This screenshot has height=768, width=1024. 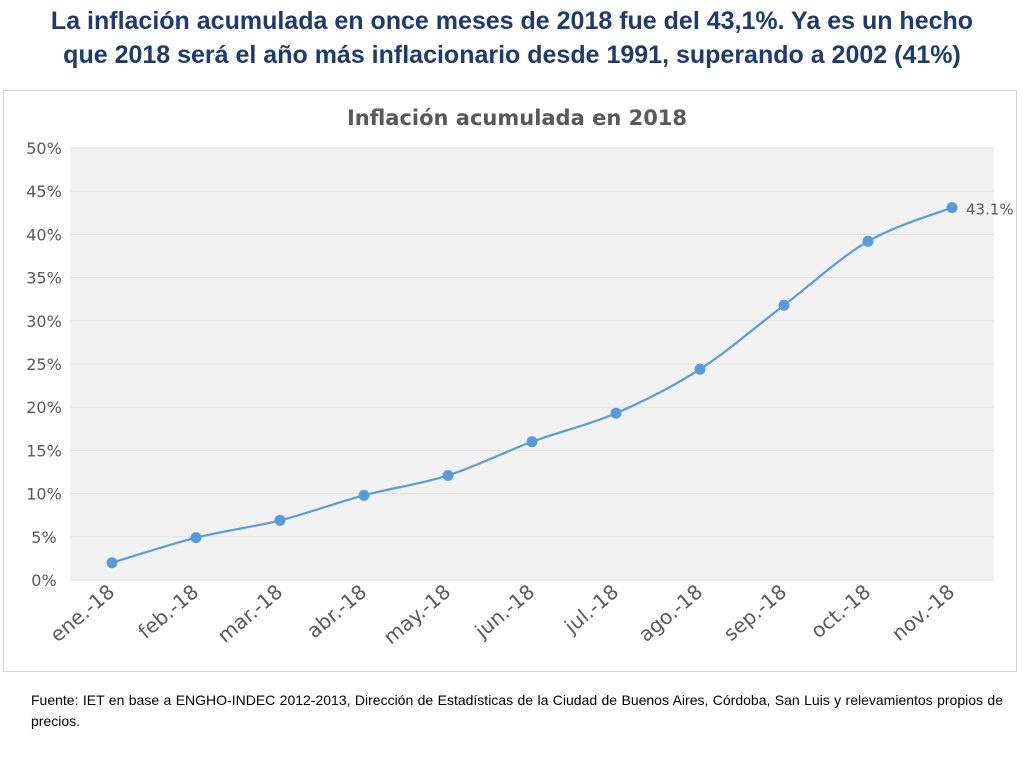 What do you see at coordinates (591, 608) in the screenshot?
I see `x-tick-label: jul.-18` at bounding box center [591, 608].